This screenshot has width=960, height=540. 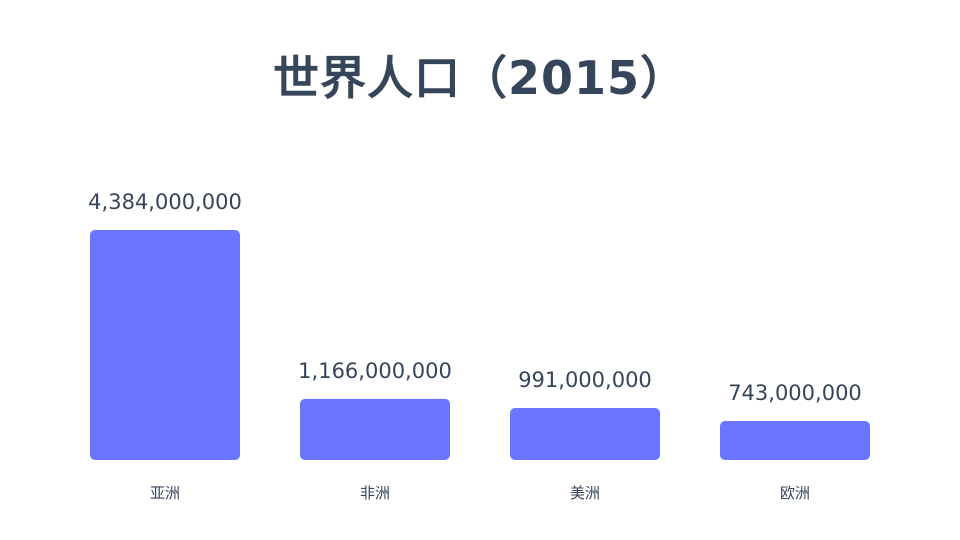 What do you see at coordinates (585, 493) in the screenshot?
I see `category-label-3: 美洲` at bounding box center [585, 493].